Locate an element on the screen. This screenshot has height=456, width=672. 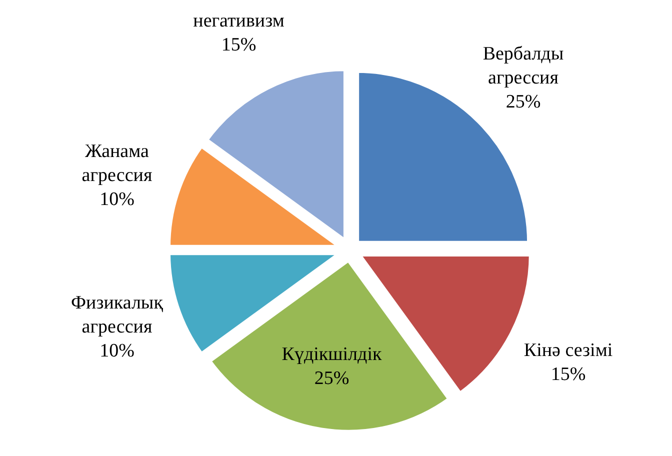
slice-label: Күдікшілдік is located at coordinates (332, 354).